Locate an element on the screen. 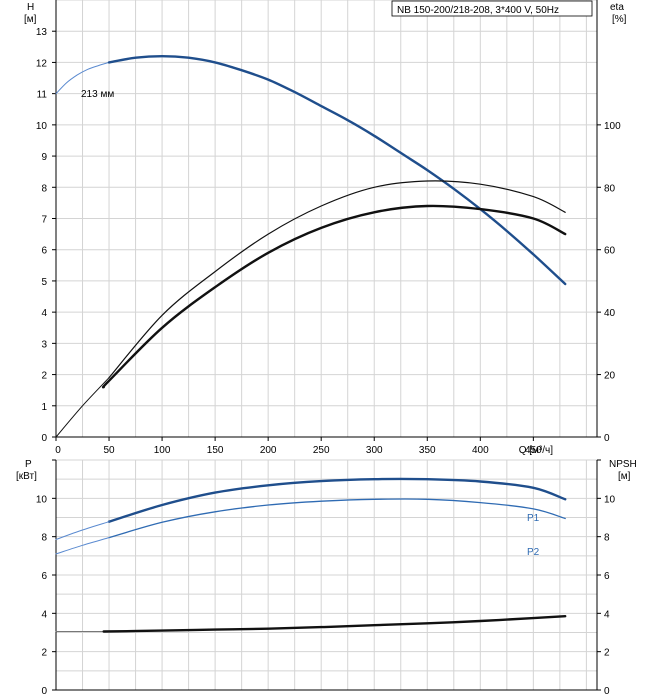 This screenshot has height=700, width=658. x-tick-label: 200 is located at coordinates (268, 450).